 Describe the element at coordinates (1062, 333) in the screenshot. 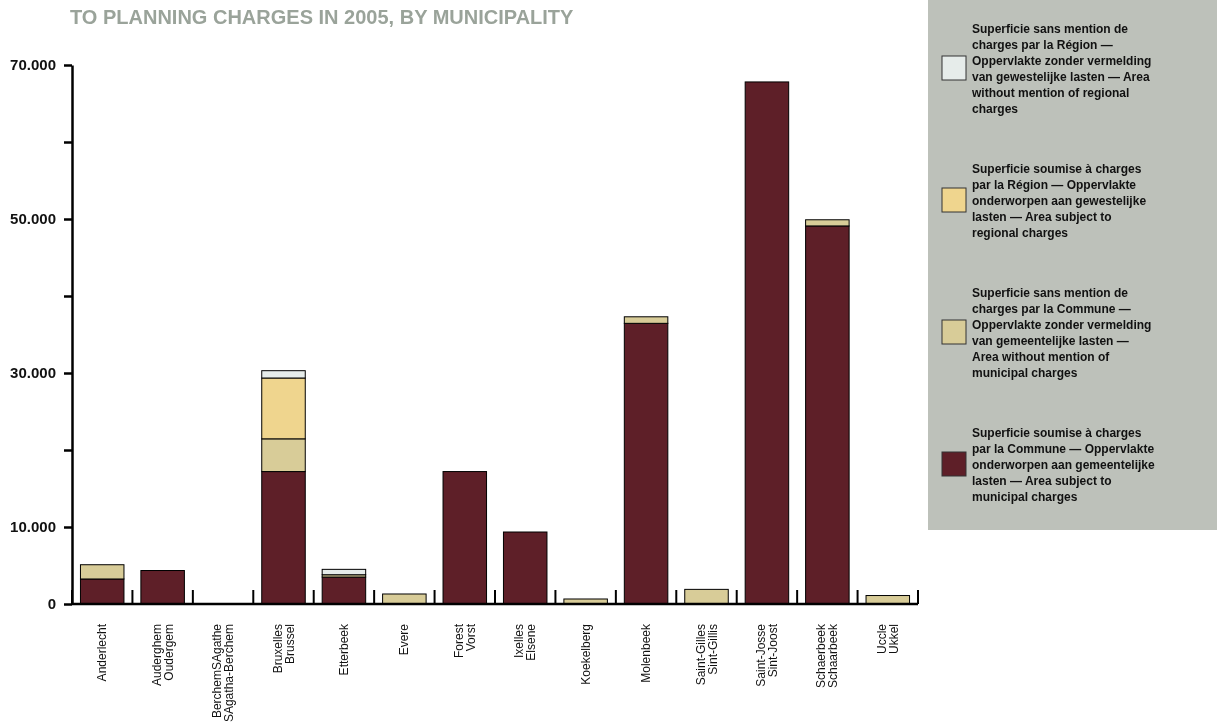

I see `legend-label: Superficie sans mention de charges par la Commune — Oppervlakte zonder vermelding van gemeentelijke lasten — Area without mention of municipal charges` at that location.